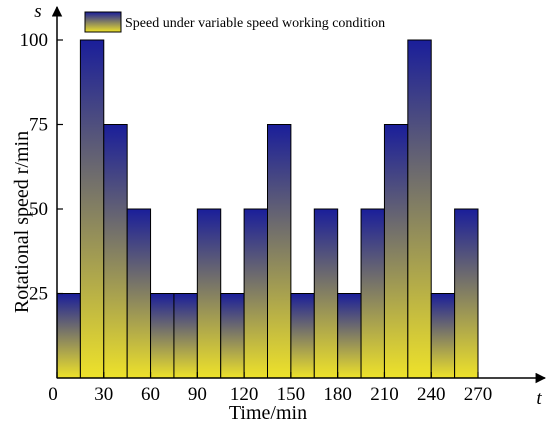 The image size is (550, 425). I want to click on x-tick-label-90: 90, so click(197, 394).